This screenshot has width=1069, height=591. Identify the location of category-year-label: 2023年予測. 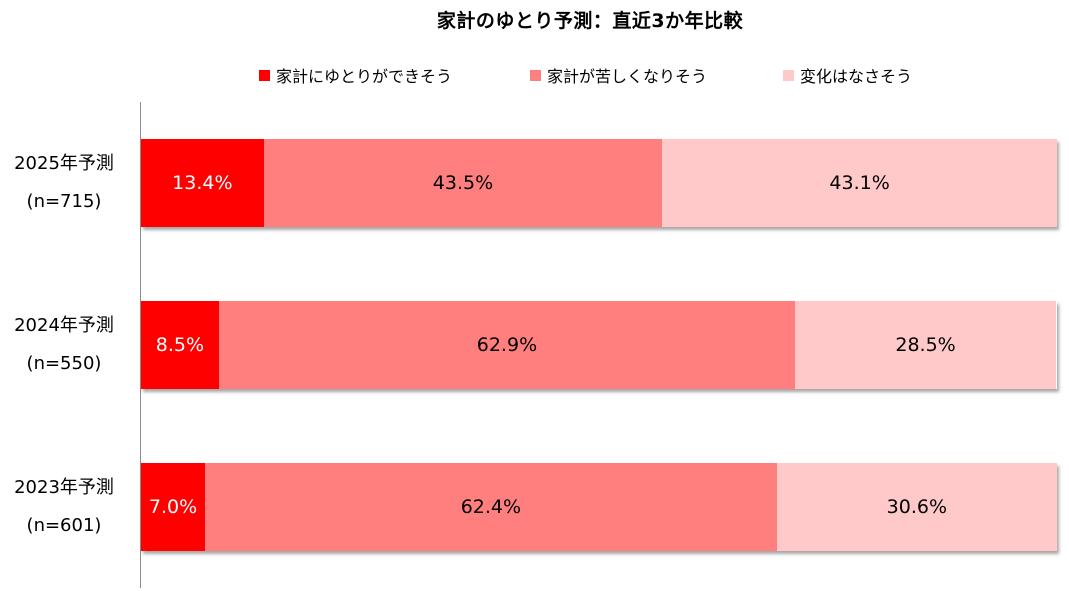
(64, 487).